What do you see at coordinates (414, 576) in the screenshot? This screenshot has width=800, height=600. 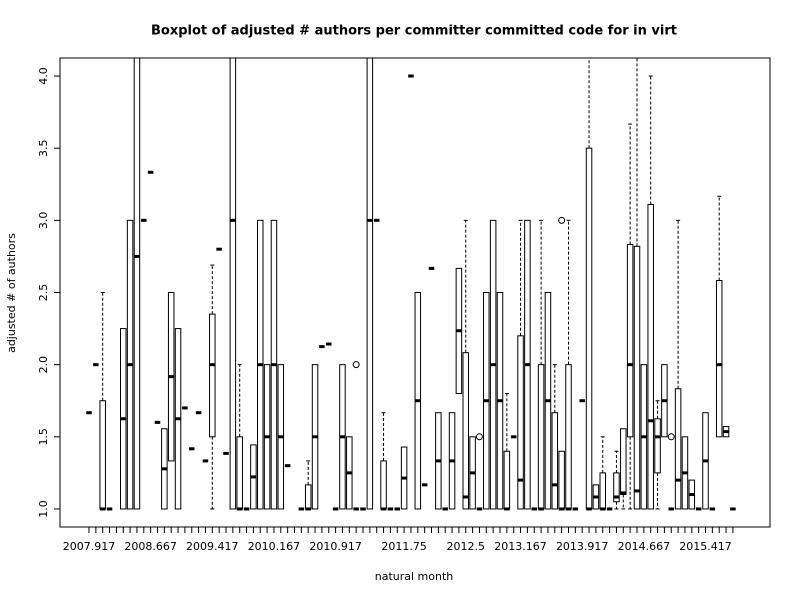 I see `x-axis-label: natural month` at bounding box center [414, 576].